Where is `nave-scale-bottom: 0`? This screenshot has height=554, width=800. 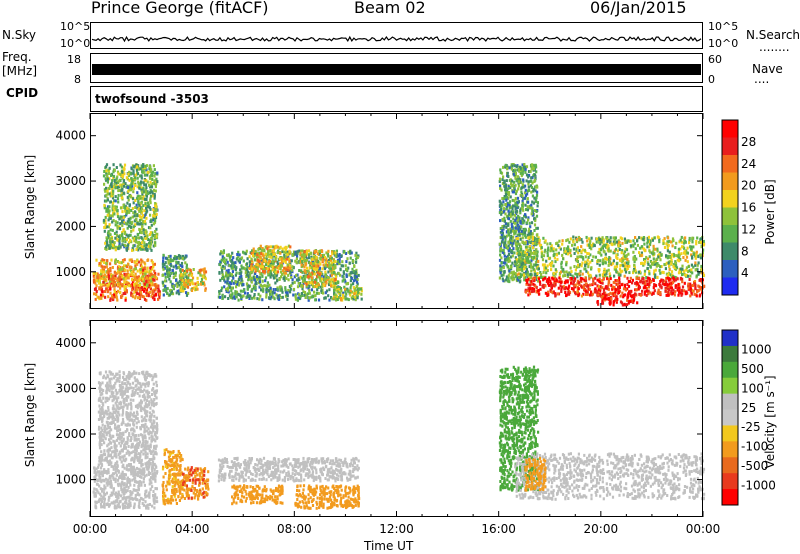
nave-scale-bottom: 0 is located at coordinates (711, 79).